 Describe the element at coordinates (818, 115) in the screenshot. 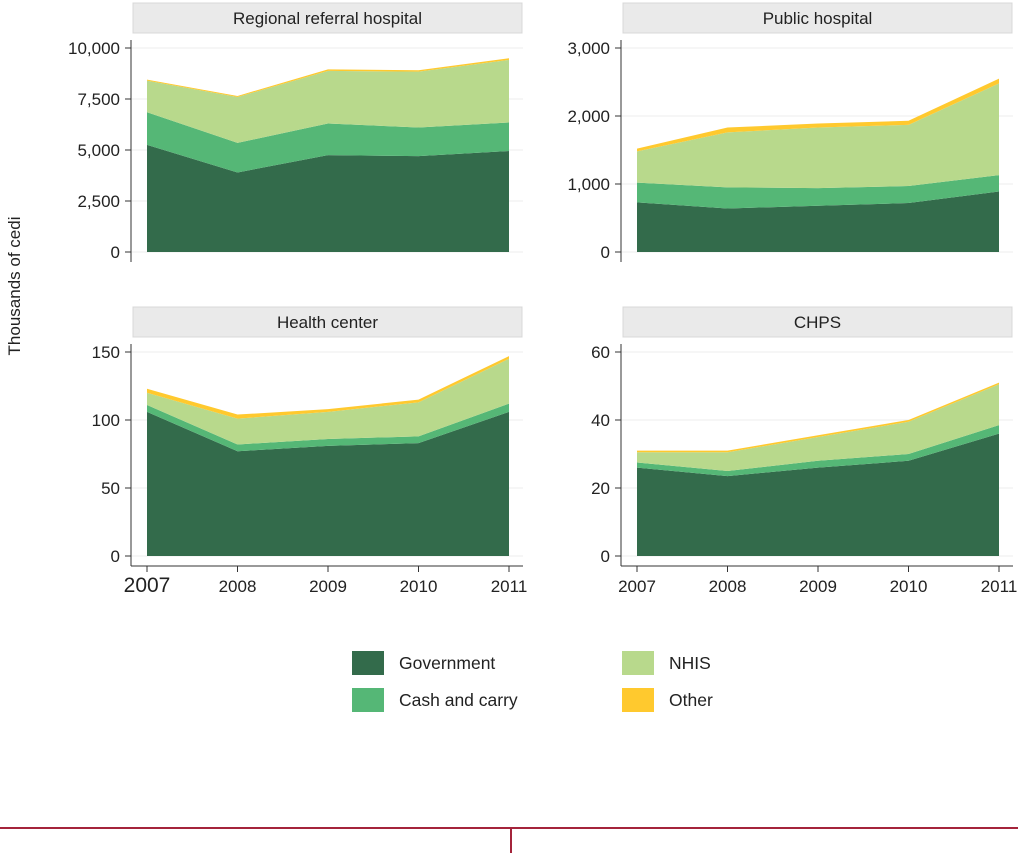

I see `area-other` at that location.